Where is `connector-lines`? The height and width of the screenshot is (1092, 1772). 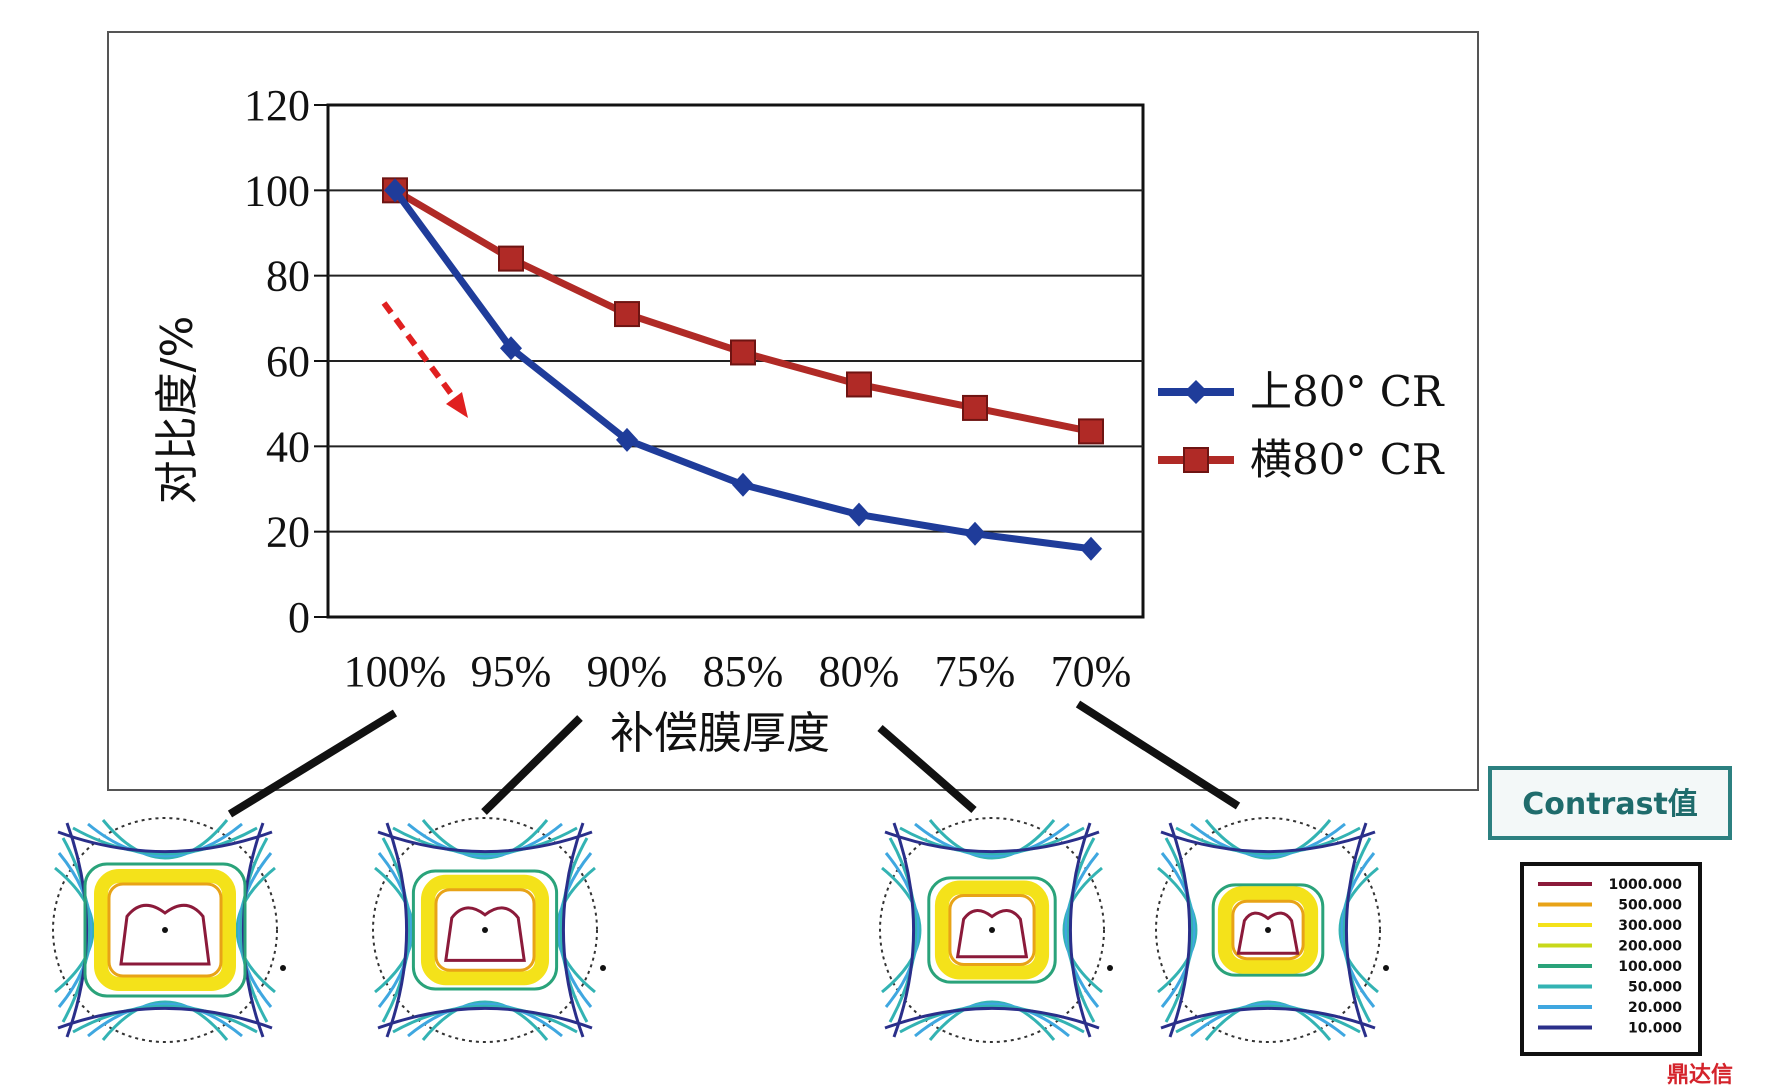 connector-lines is located at coordinates (734, 759).